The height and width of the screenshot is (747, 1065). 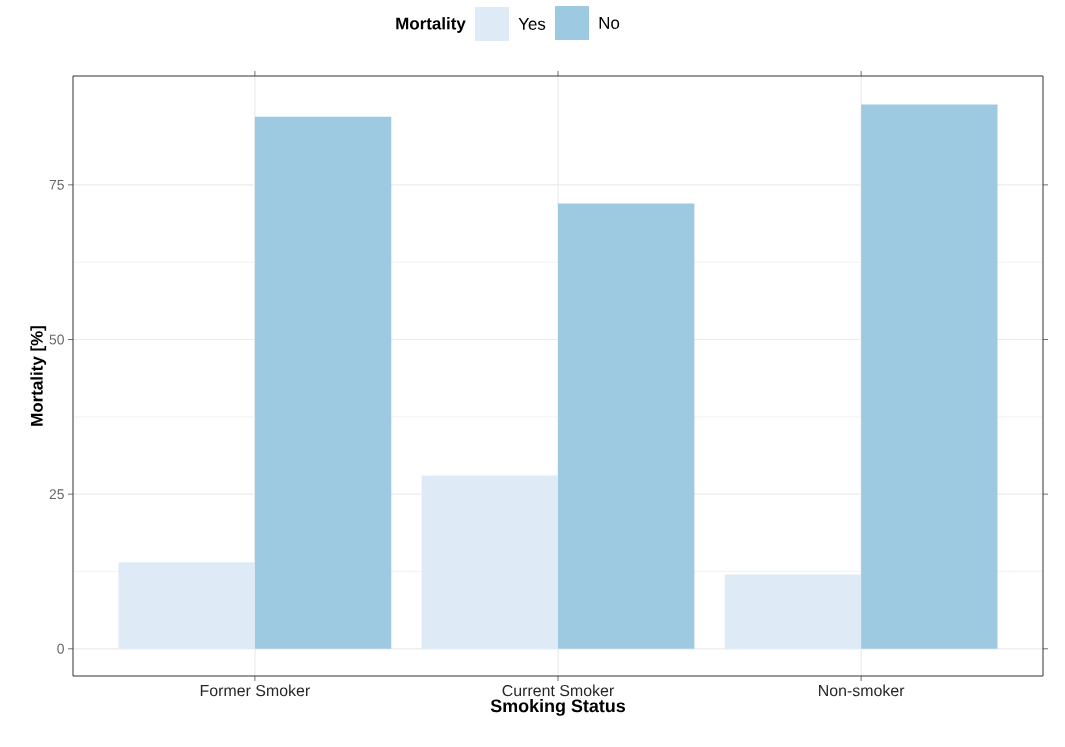 I want to click on legend-label: No, so click(x=609, y=23).